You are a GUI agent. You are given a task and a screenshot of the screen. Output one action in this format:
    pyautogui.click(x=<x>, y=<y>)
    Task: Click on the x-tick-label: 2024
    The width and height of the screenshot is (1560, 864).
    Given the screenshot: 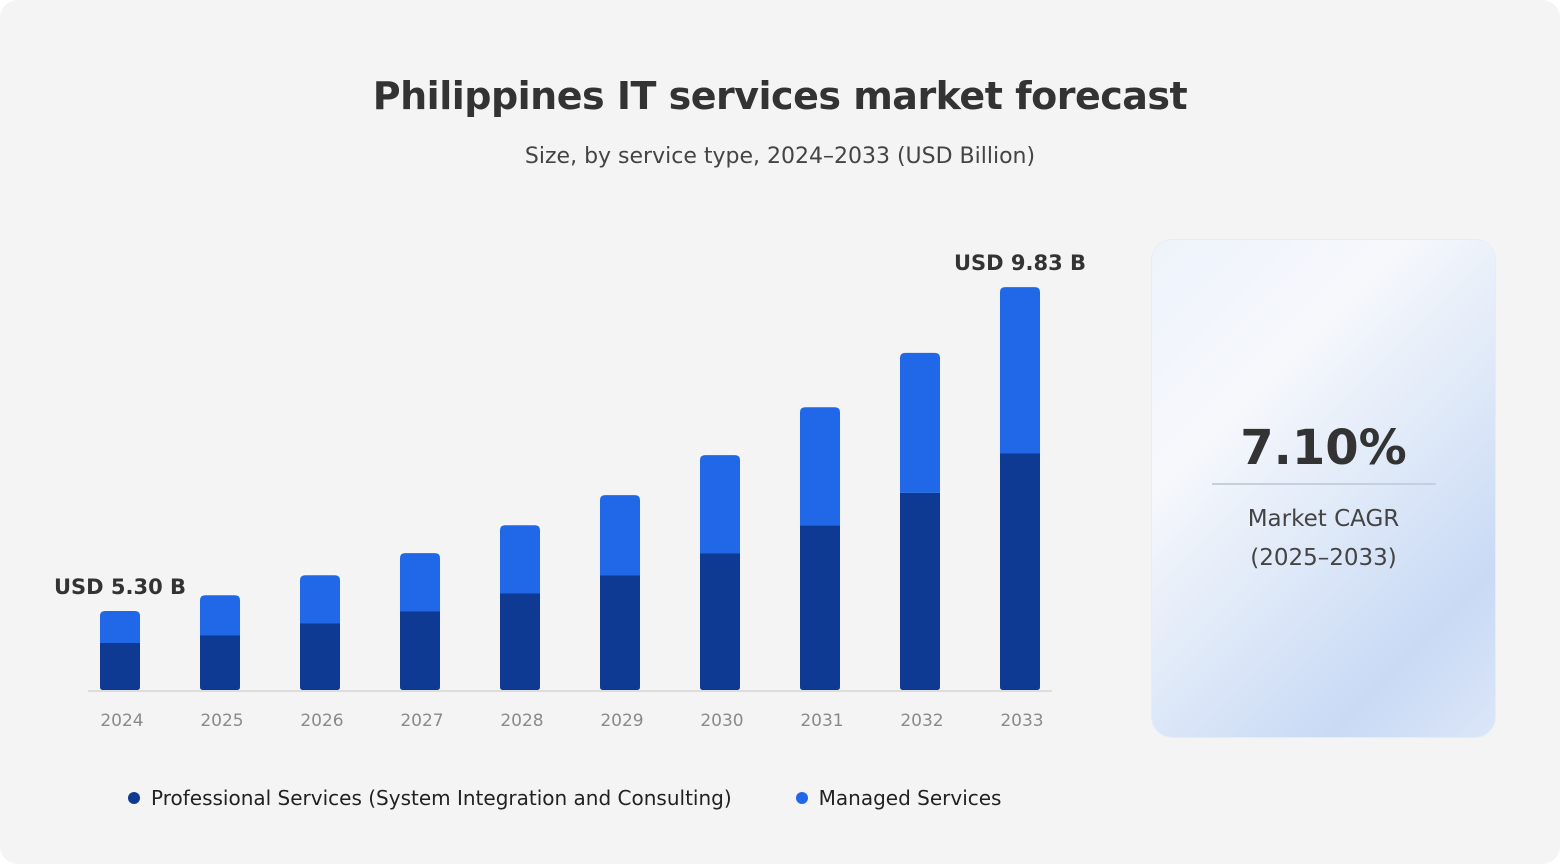 What is the action you would take?
    pyautogui.click(x=121, y=721)
    